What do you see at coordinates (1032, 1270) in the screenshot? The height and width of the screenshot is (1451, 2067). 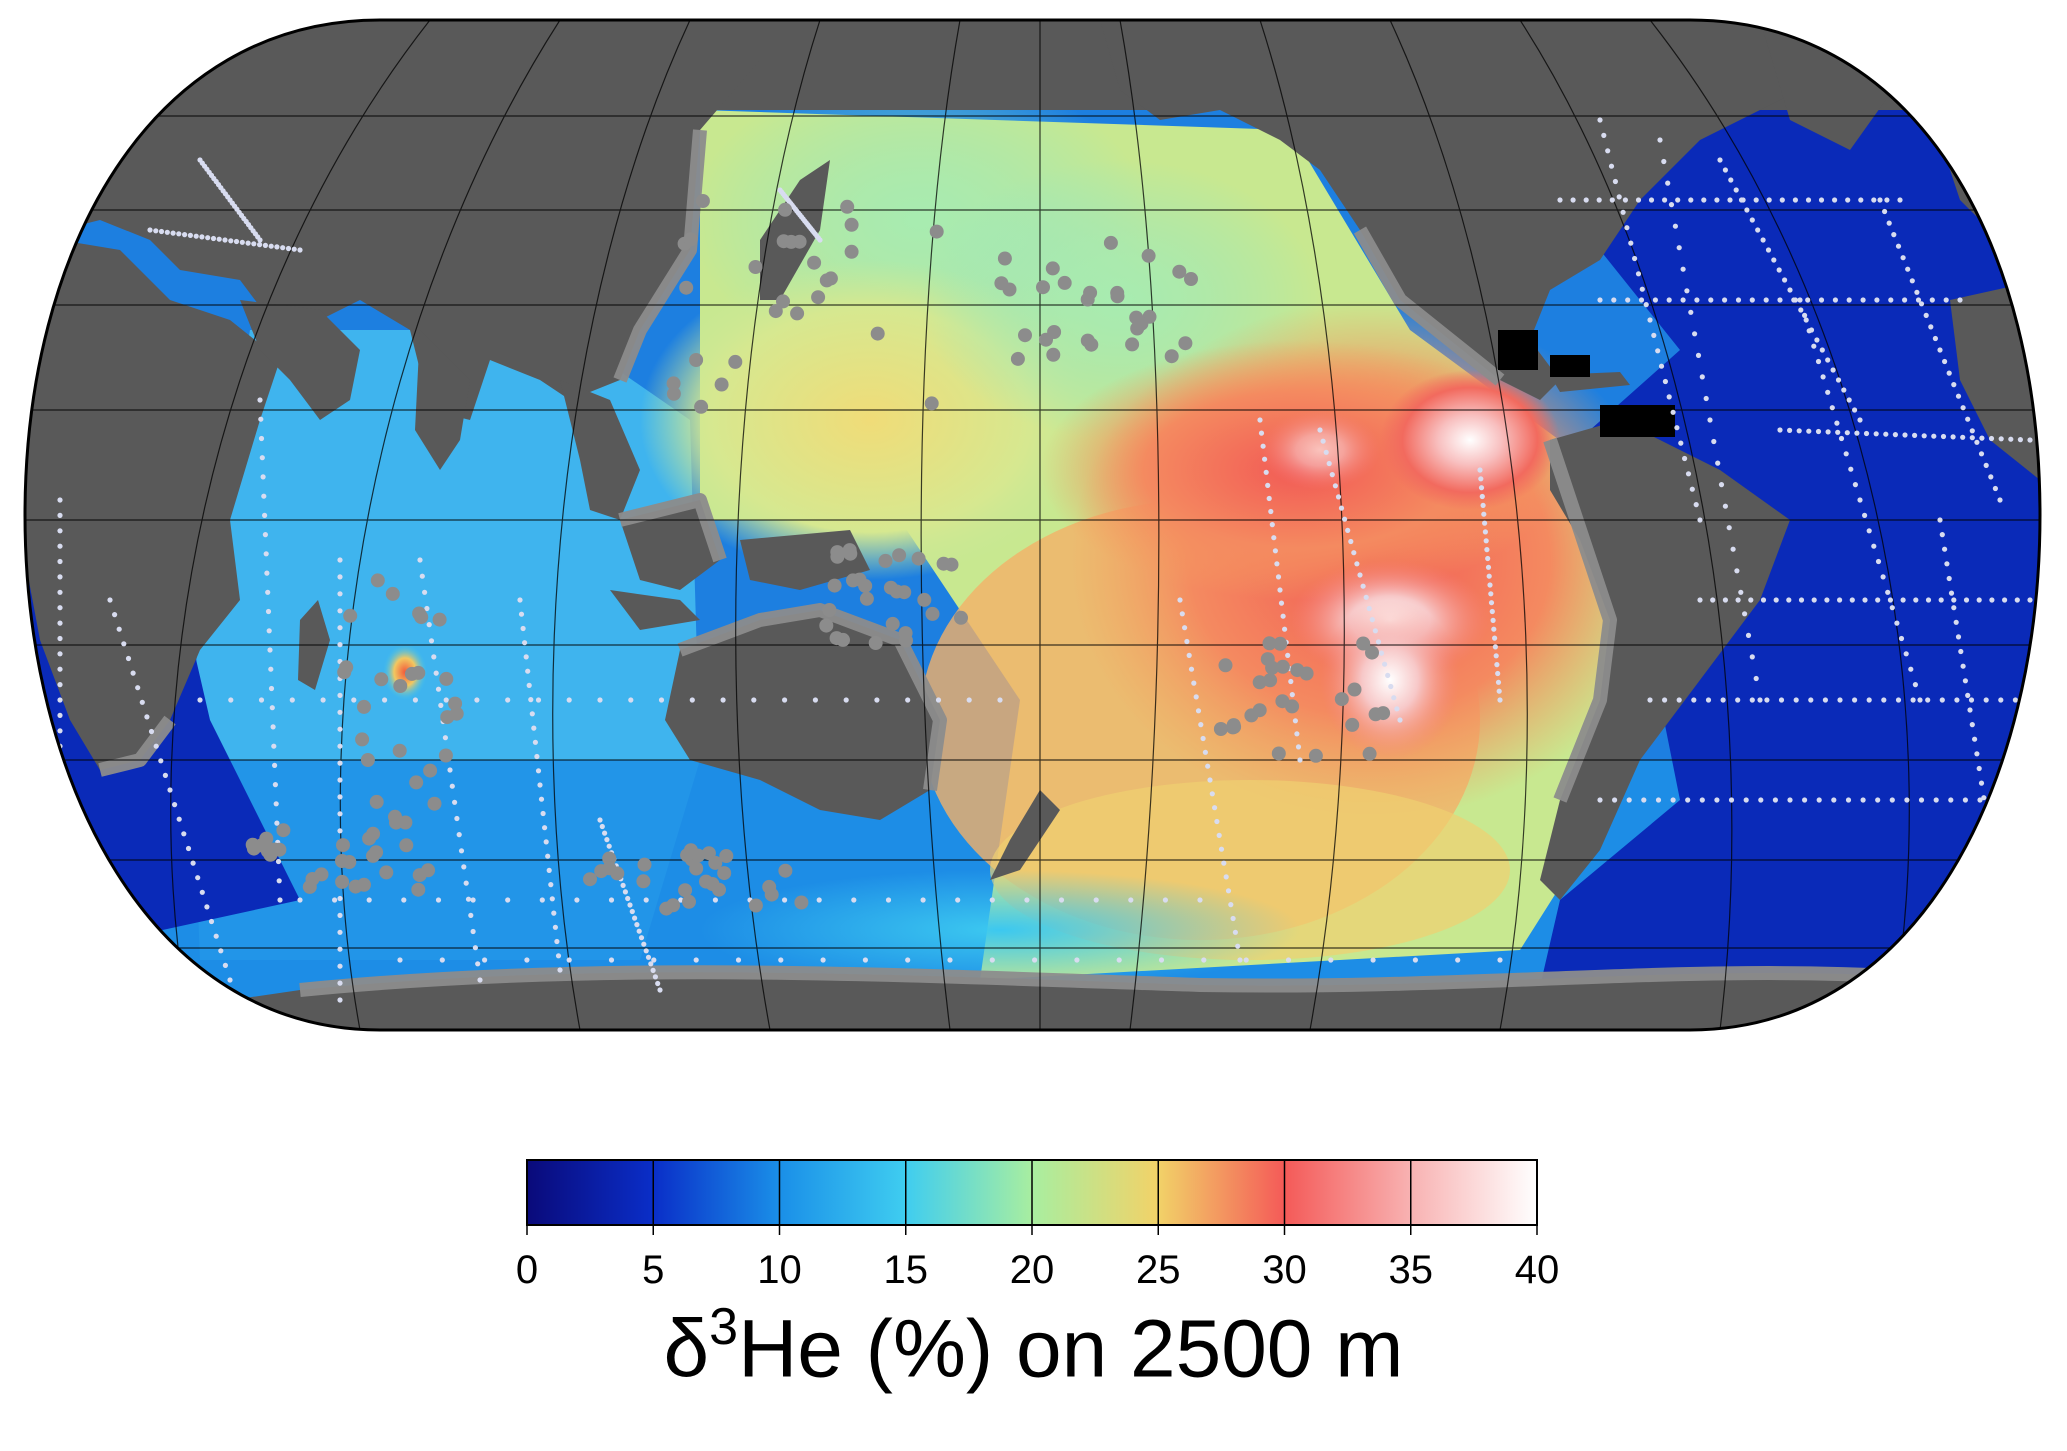 I see `colorbar-tick-label: 20` at bounding box center [1032, 1270].